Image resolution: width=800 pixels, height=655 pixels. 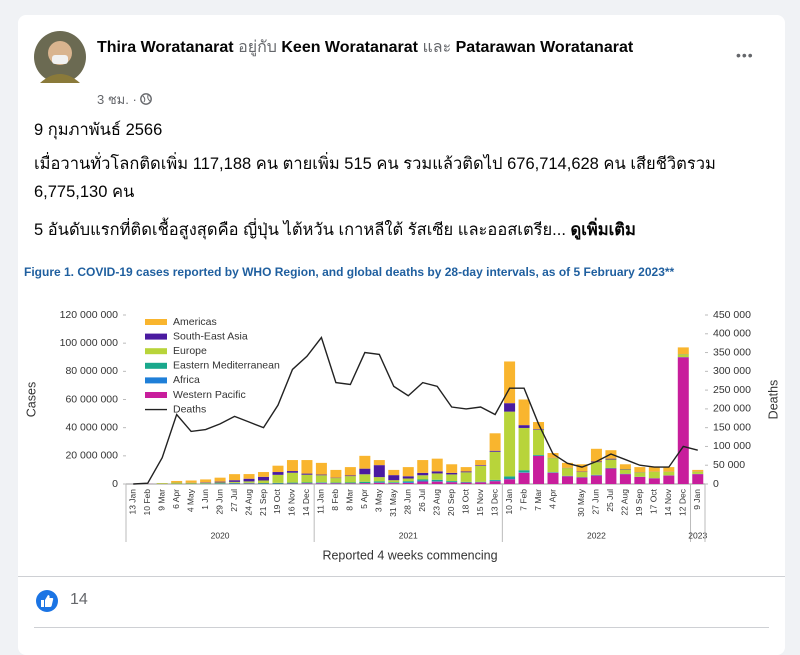 I want to click on author: Thira Woratanarat, so click(x=165, y=47).